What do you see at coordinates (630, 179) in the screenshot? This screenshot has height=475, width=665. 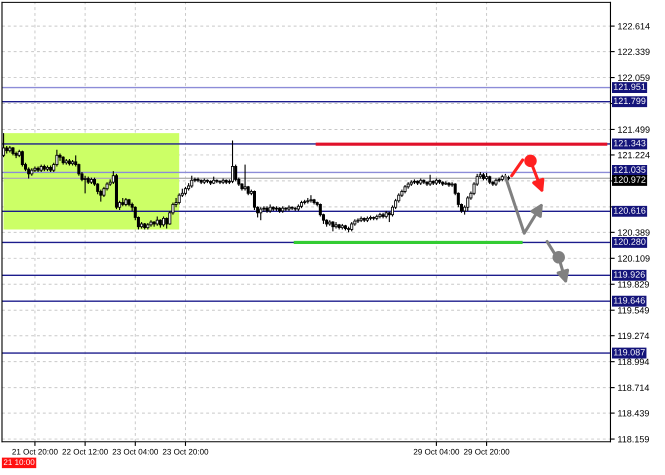 I see `ref-line-label: 120.972` at bounding box center [630, 179].